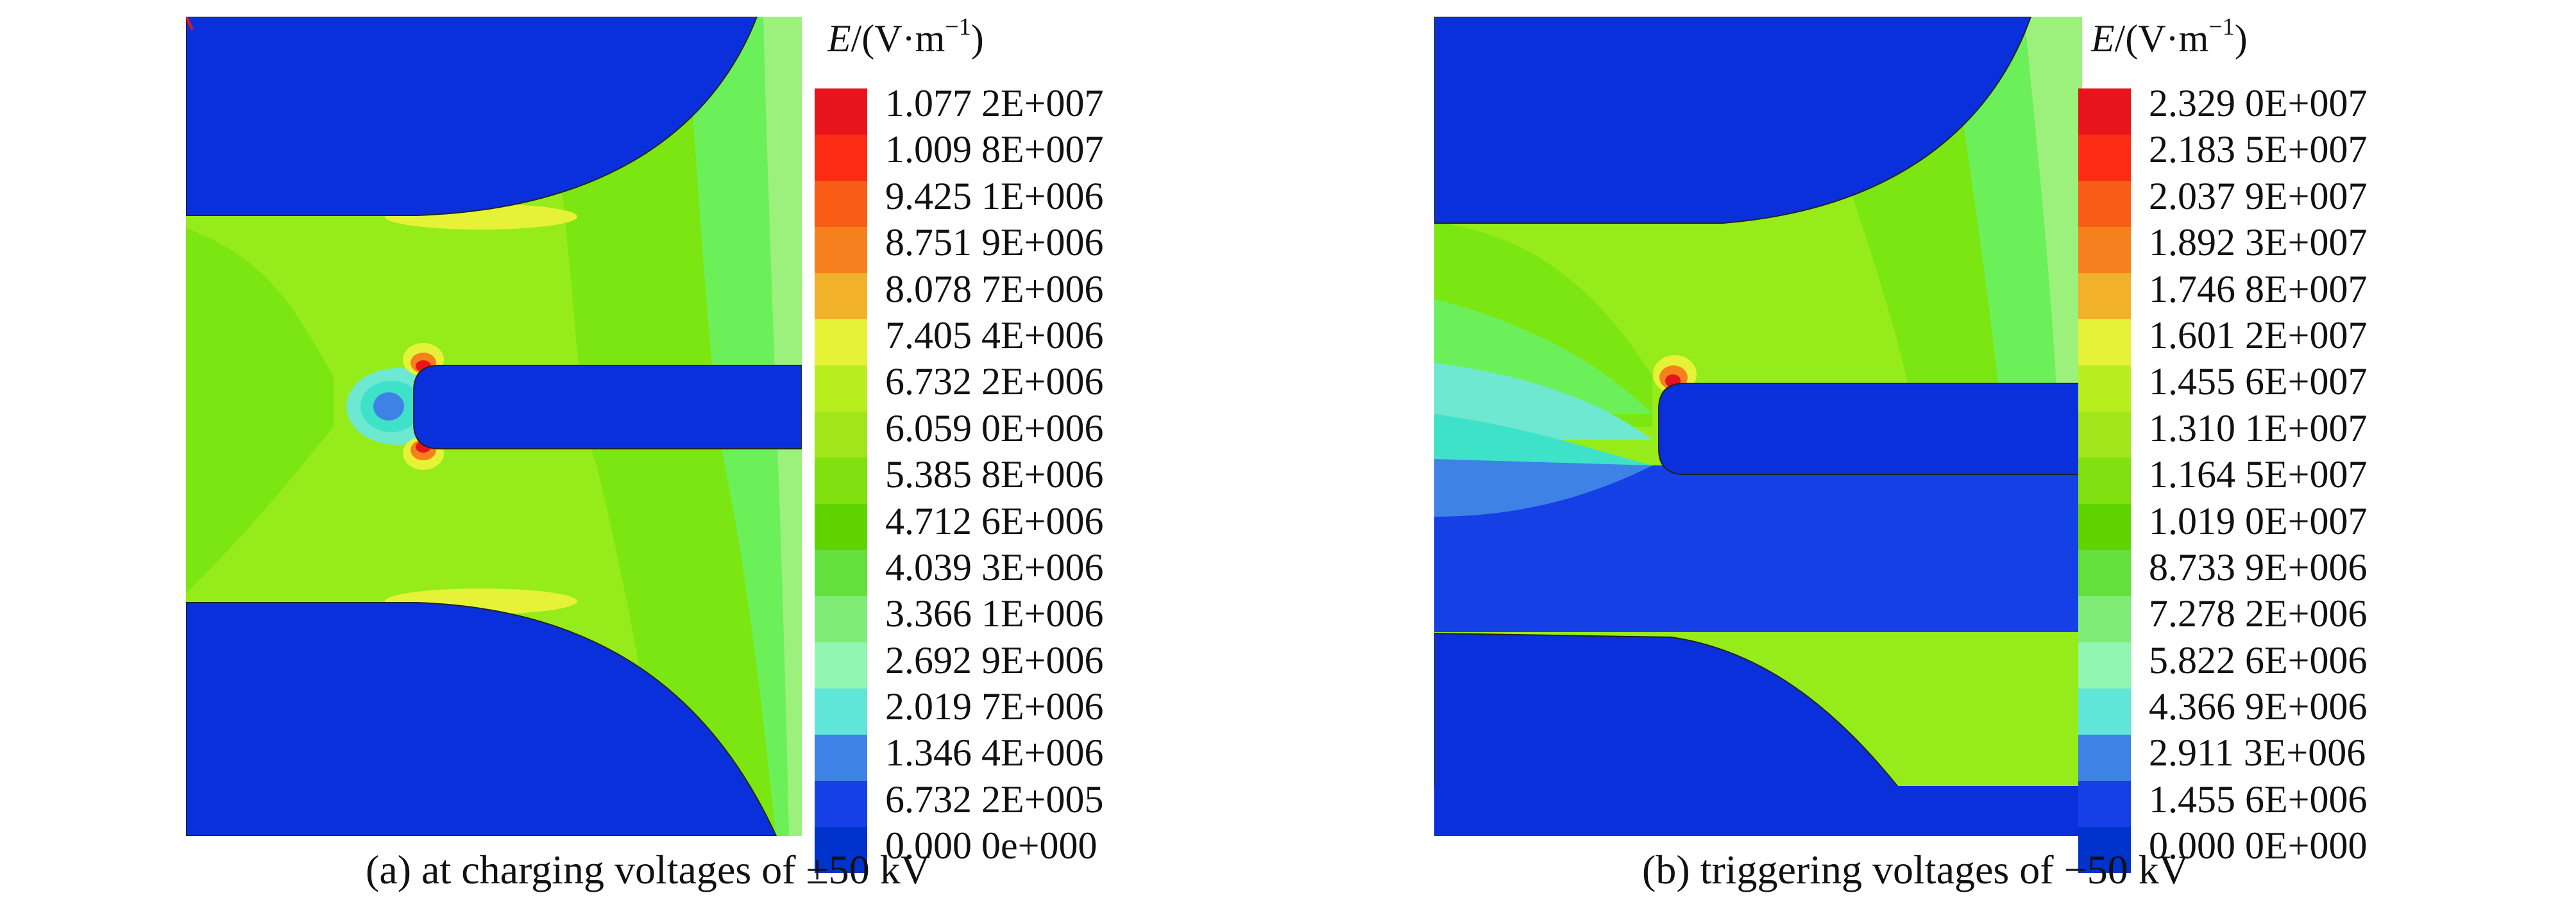 This screenshot has width=2576, height=902. What do you see at coordinates (2258, 613) in the screenshot?
I see `legend-level-label: 7.278 2E+006` at bounding box center [2258, 613].